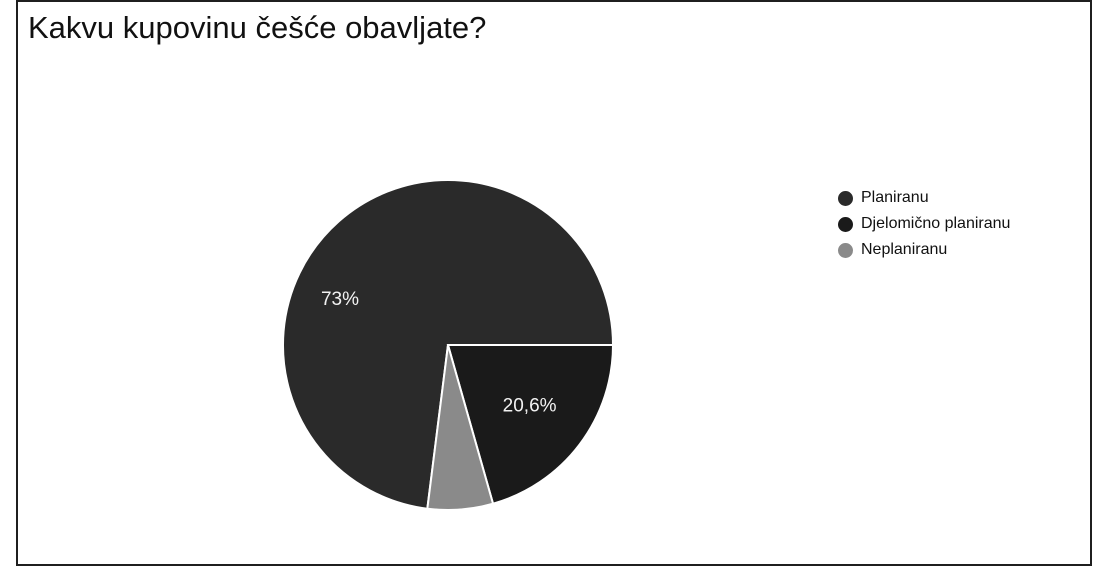  I want to click on legend-swatch-djelomicno-planiranu, so click(845, 224).